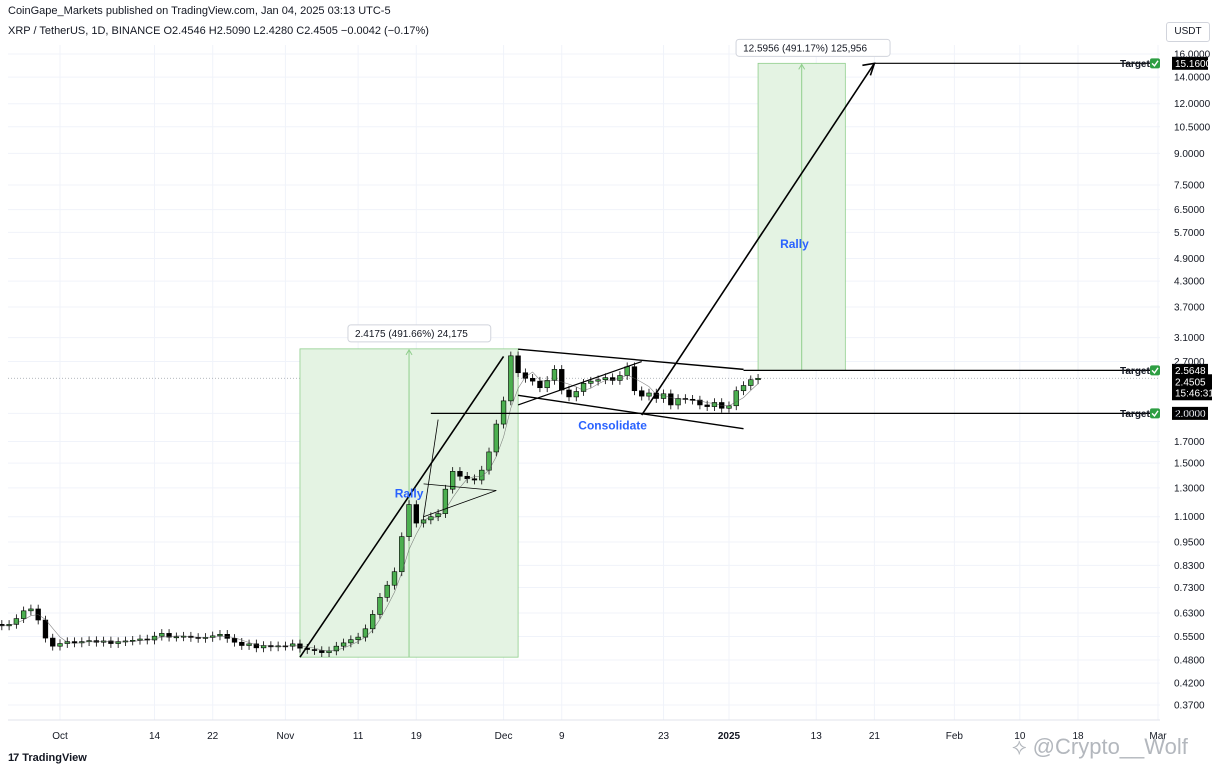 Image resolution: width=1224 pixels, height=770 pixels. I want to click on annotation-label: Rally, so click(794, 244).